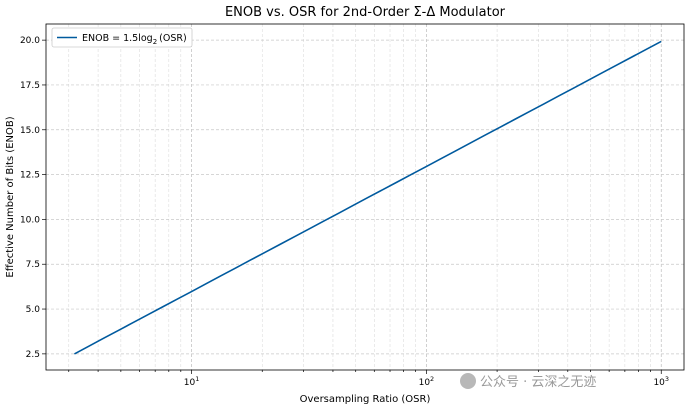 The height and width of the screenshot is (411, 690). What do you see at coordinates (33, 355) in the screenshot?
I see `y-tick-label: 2.5` at bounding box center [33, 355].